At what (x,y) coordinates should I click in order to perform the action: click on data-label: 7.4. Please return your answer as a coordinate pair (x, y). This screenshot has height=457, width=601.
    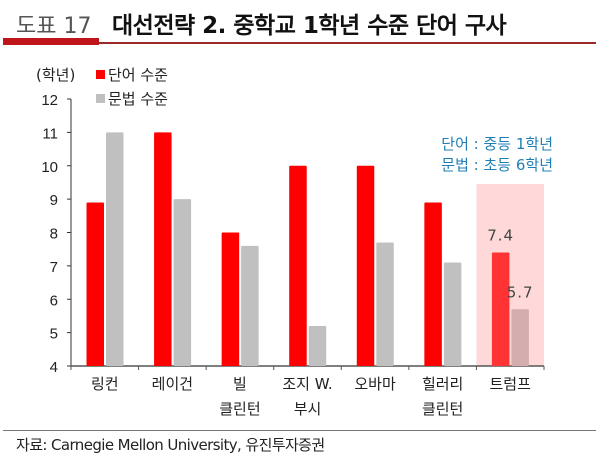
    Looking at the image, I should click on (500, 236).